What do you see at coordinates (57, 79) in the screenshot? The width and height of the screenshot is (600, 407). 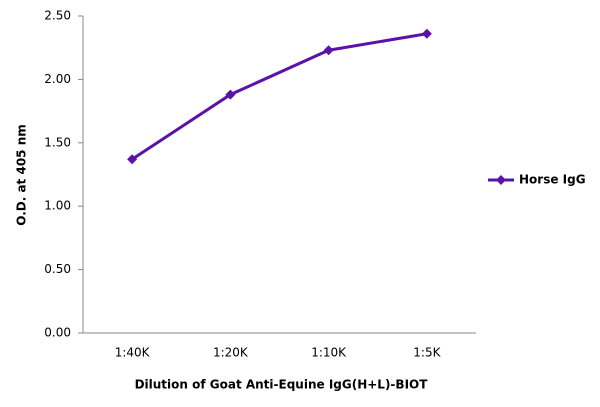 I see `y-tick-label: 2.00` at bounding box center [57, 79].